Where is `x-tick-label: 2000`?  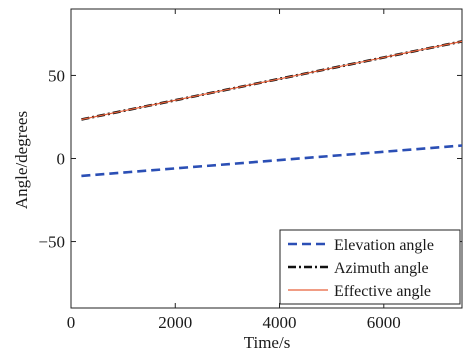
x-tick-label: 2000 is located at coordinates (175, 322).